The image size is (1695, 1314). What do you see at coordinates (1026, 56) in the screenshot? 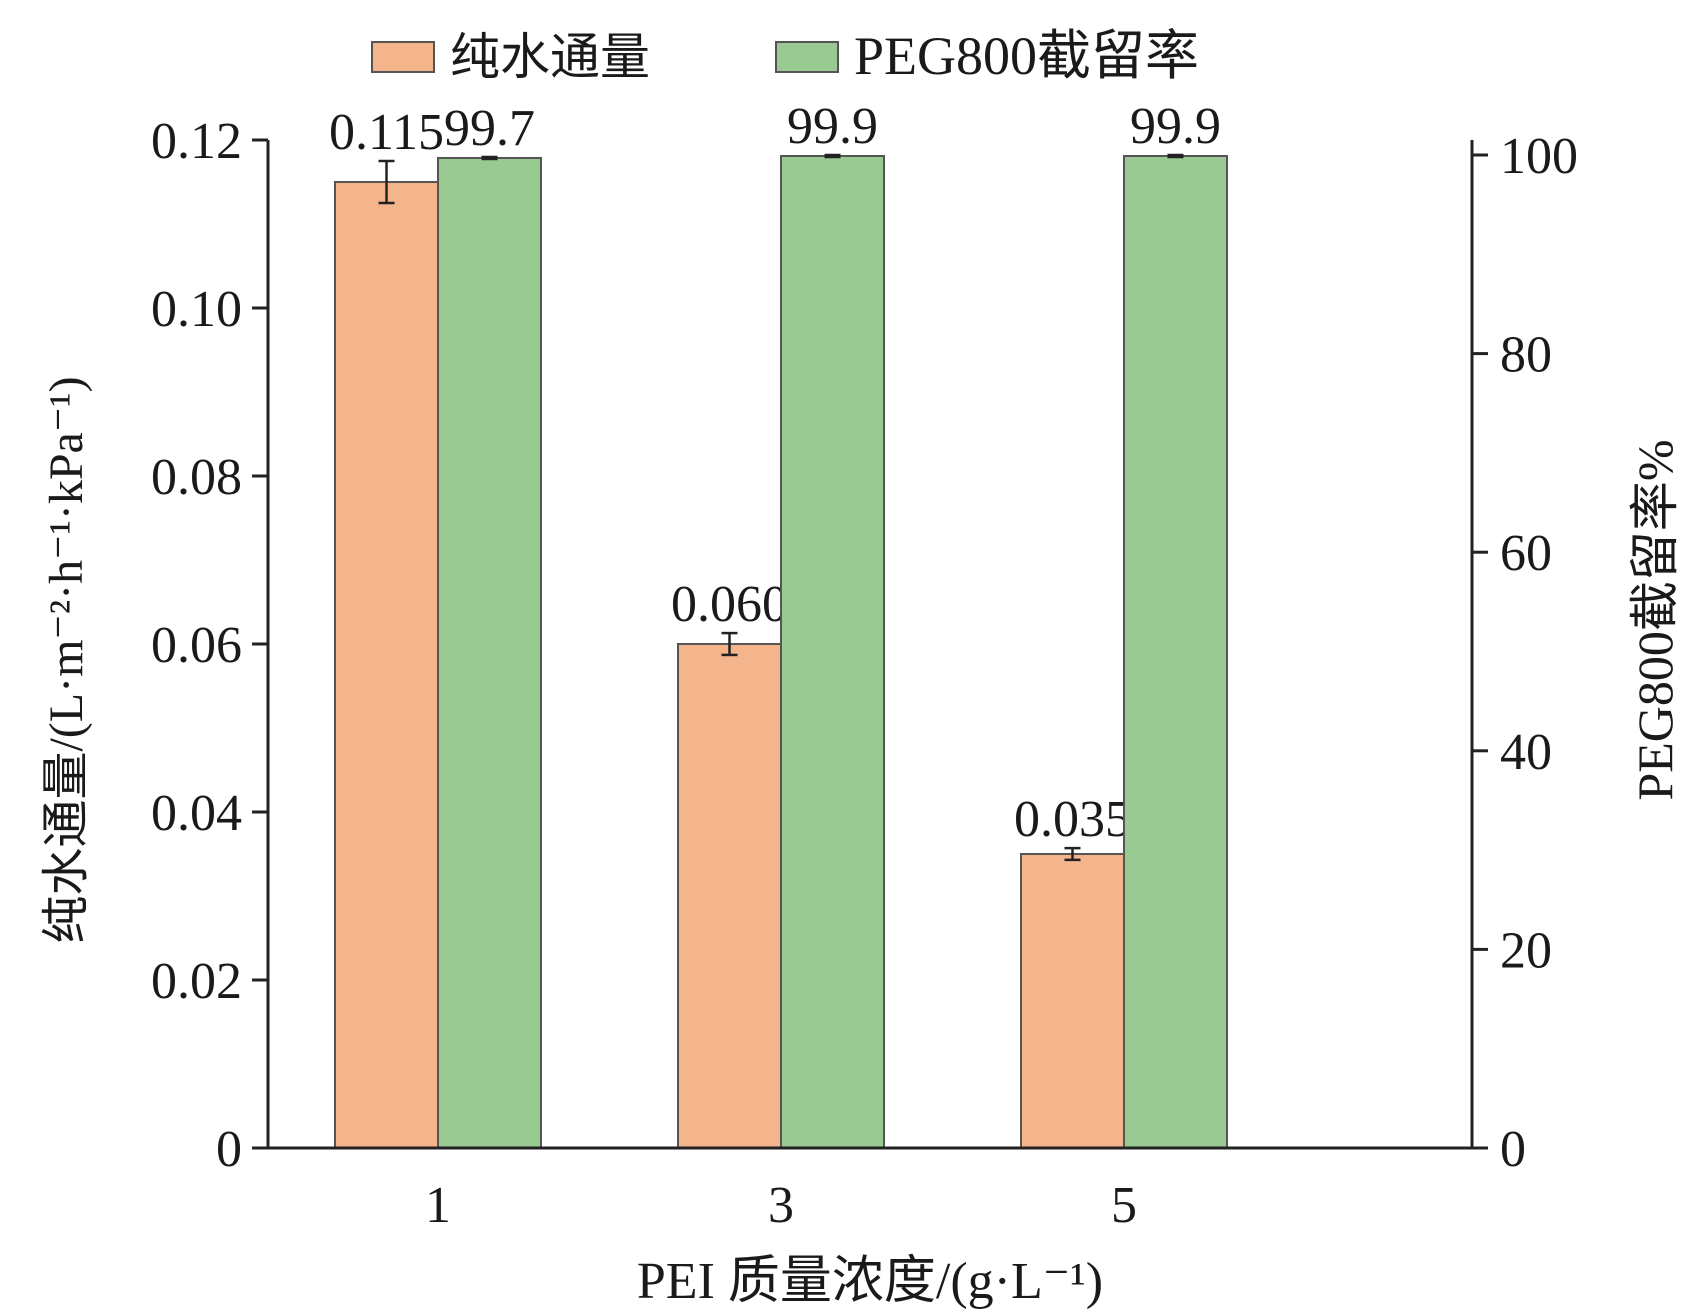
I see `legend-label-rejection: PEG800截留率` at bounding box center [1026, 56].